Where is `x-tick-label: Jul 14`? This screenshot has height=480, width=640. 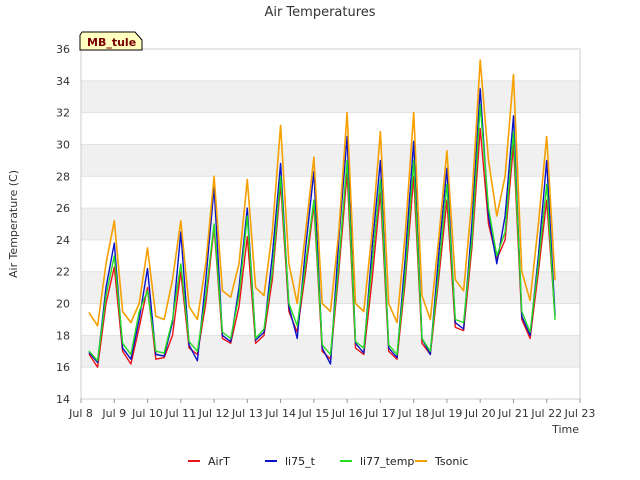 x-tick-label: Jul 14 is located at coordinates (280, 413).